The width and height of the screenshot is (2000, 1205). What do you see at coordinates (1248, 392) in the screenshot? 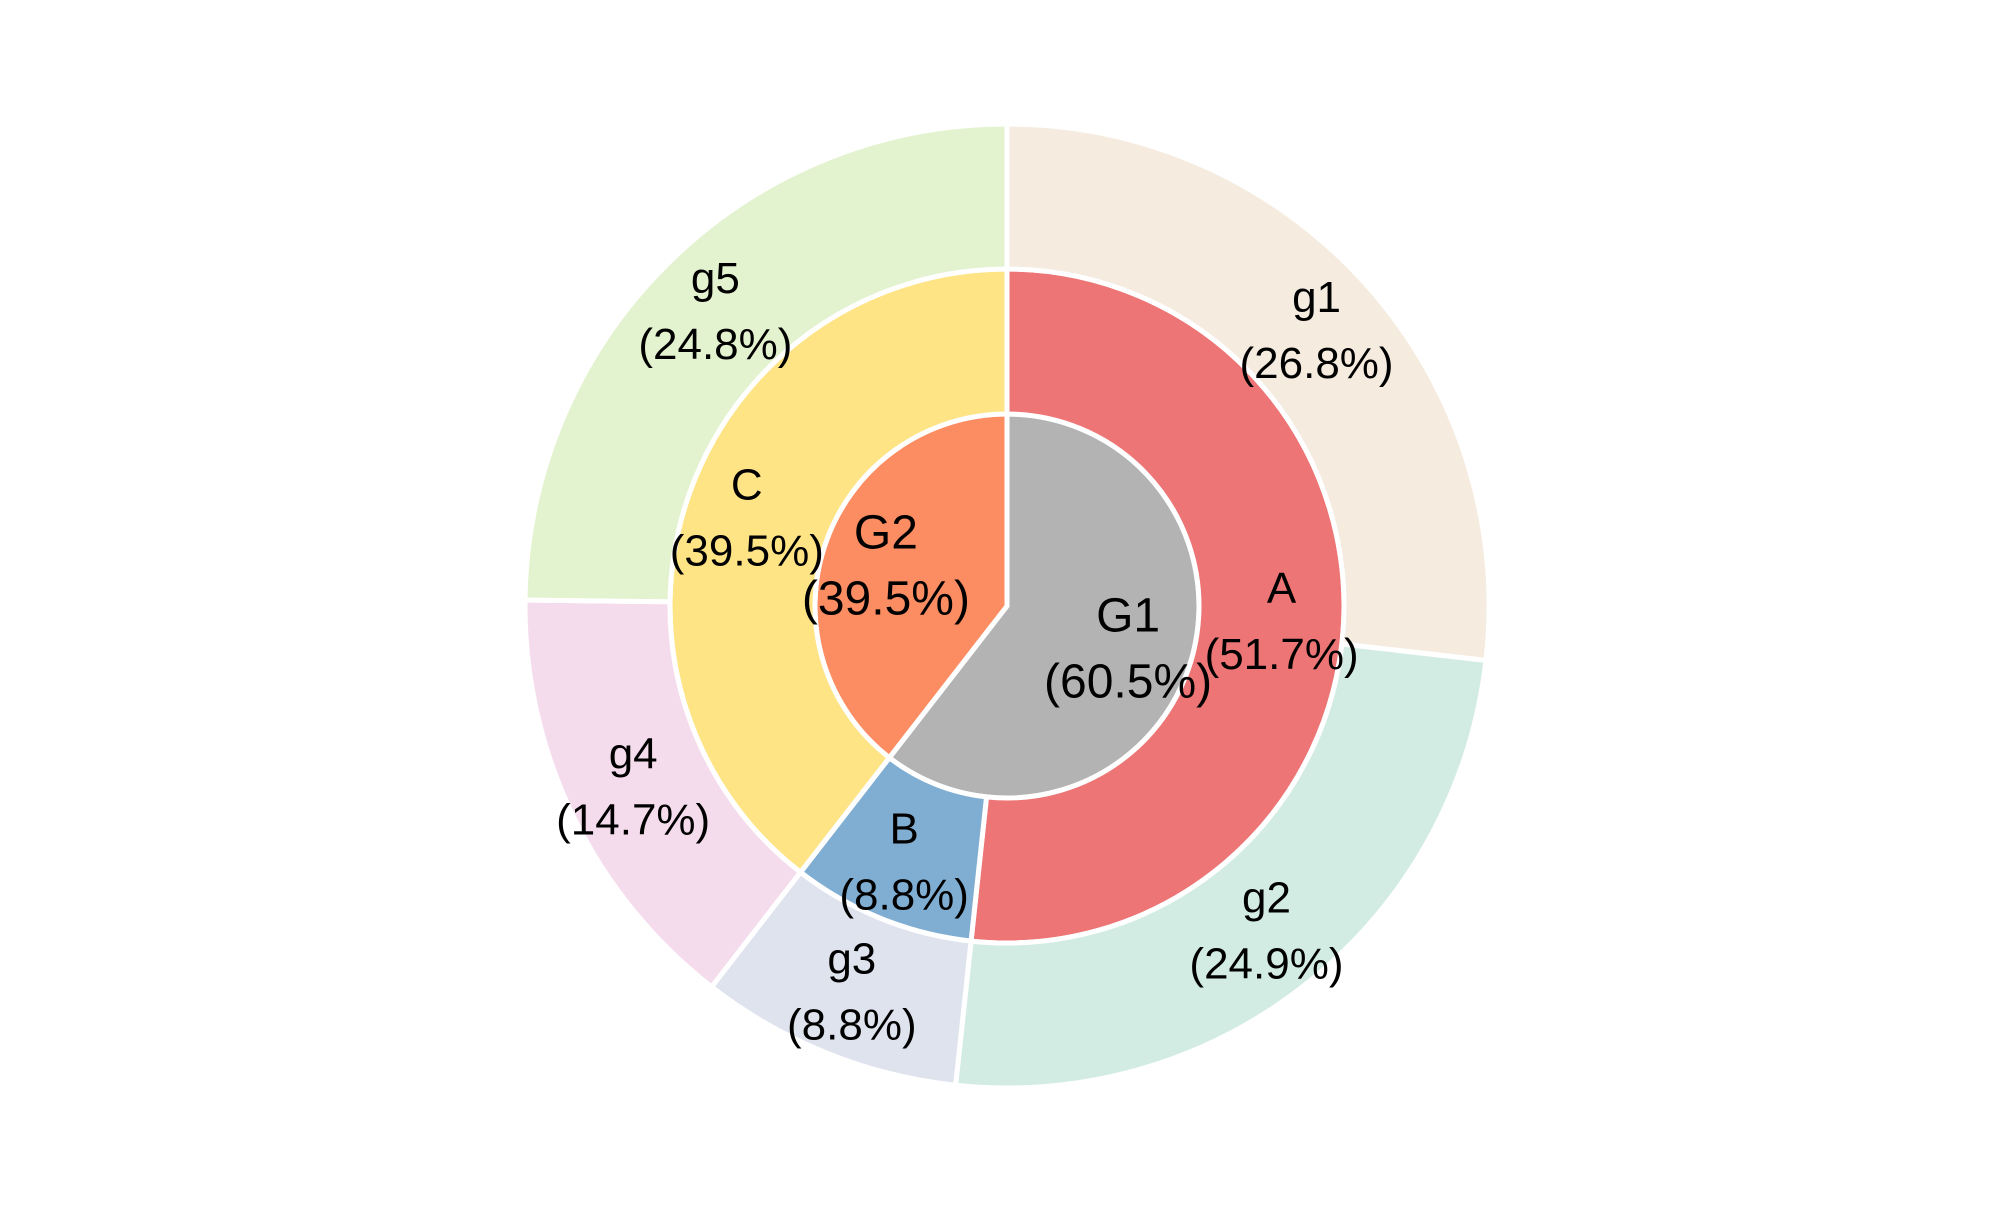
I see `slice-g1` at bounding box center [1248, 392].